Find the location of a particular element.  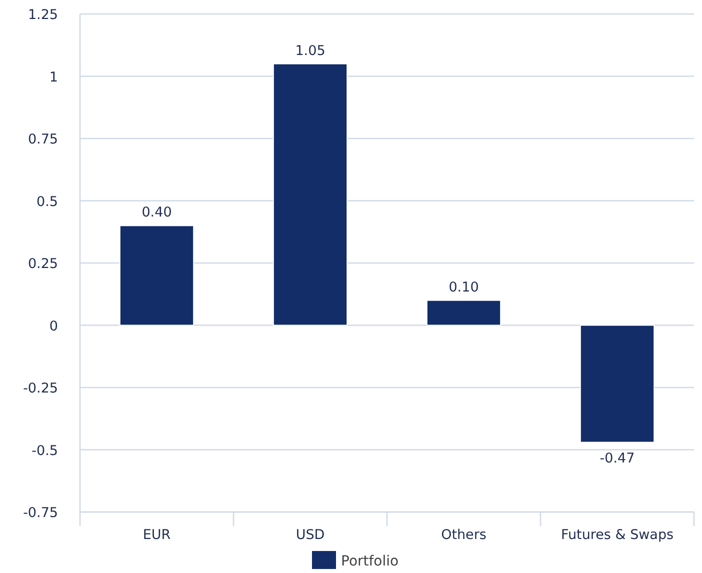

y-tick-label: -0.25 is located at coordinates (40, 388).